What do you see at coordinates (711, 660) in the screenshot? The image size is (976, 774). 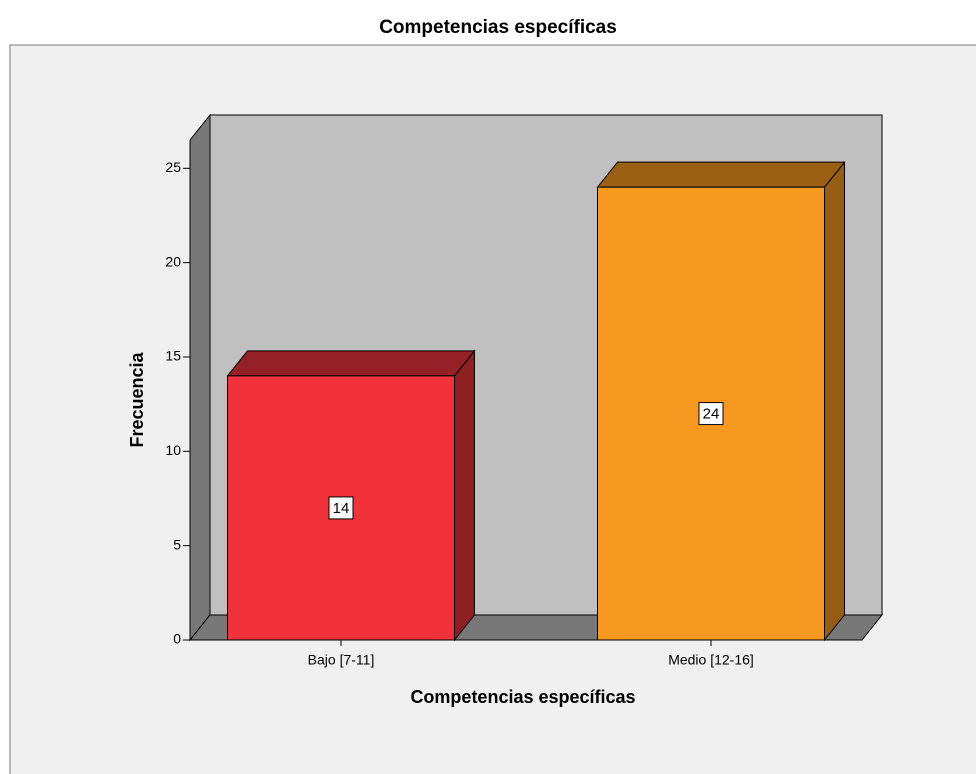 I see `x-tick-label: Medio [12-16]` at bounding box center [711, 660].